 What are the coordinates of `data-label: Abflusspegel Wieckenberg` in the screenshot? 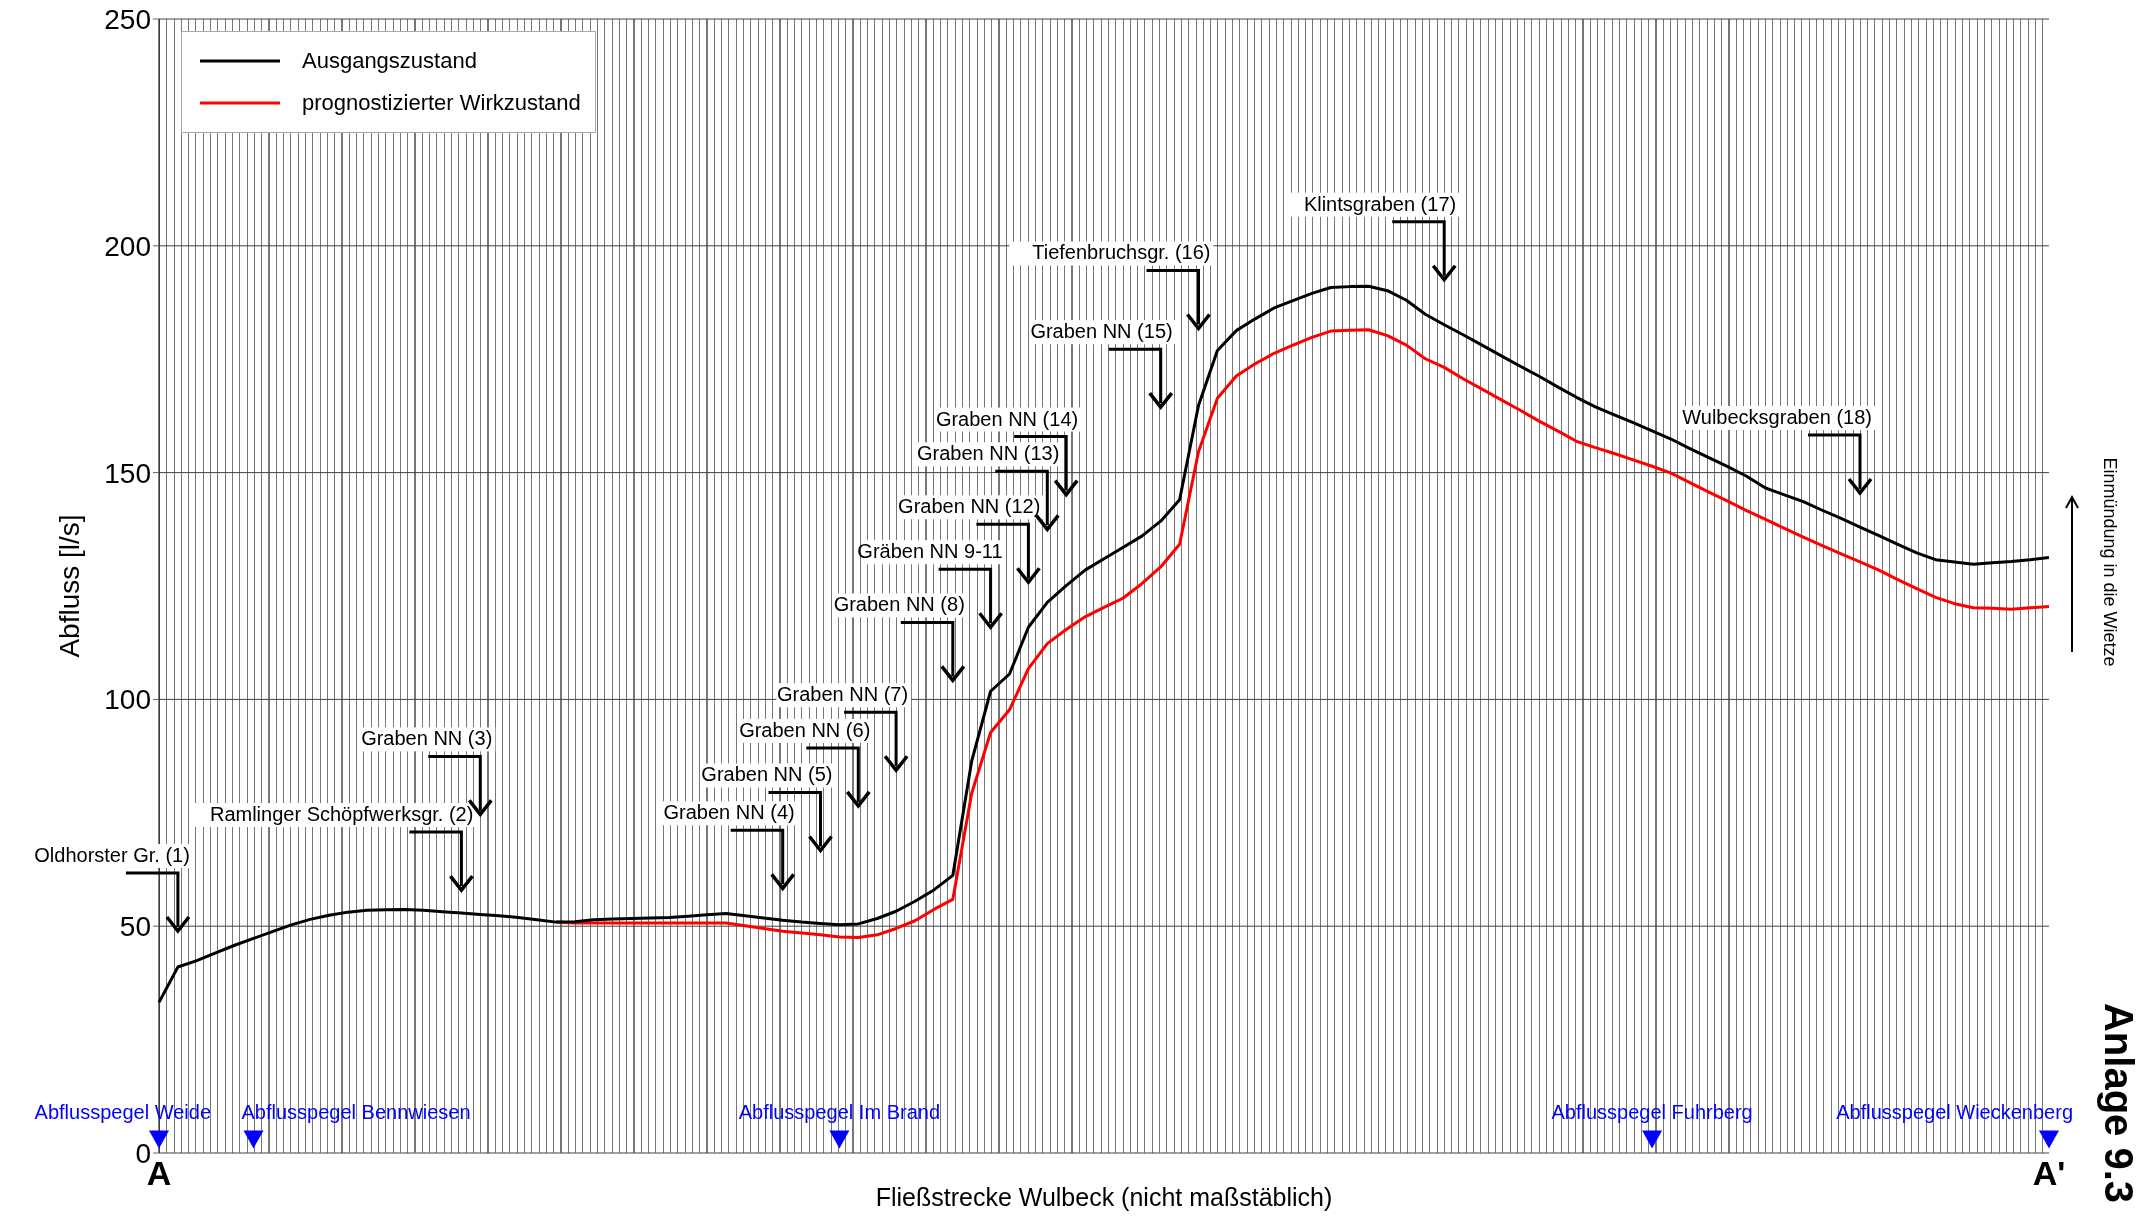 It's located at (1954, 1112).